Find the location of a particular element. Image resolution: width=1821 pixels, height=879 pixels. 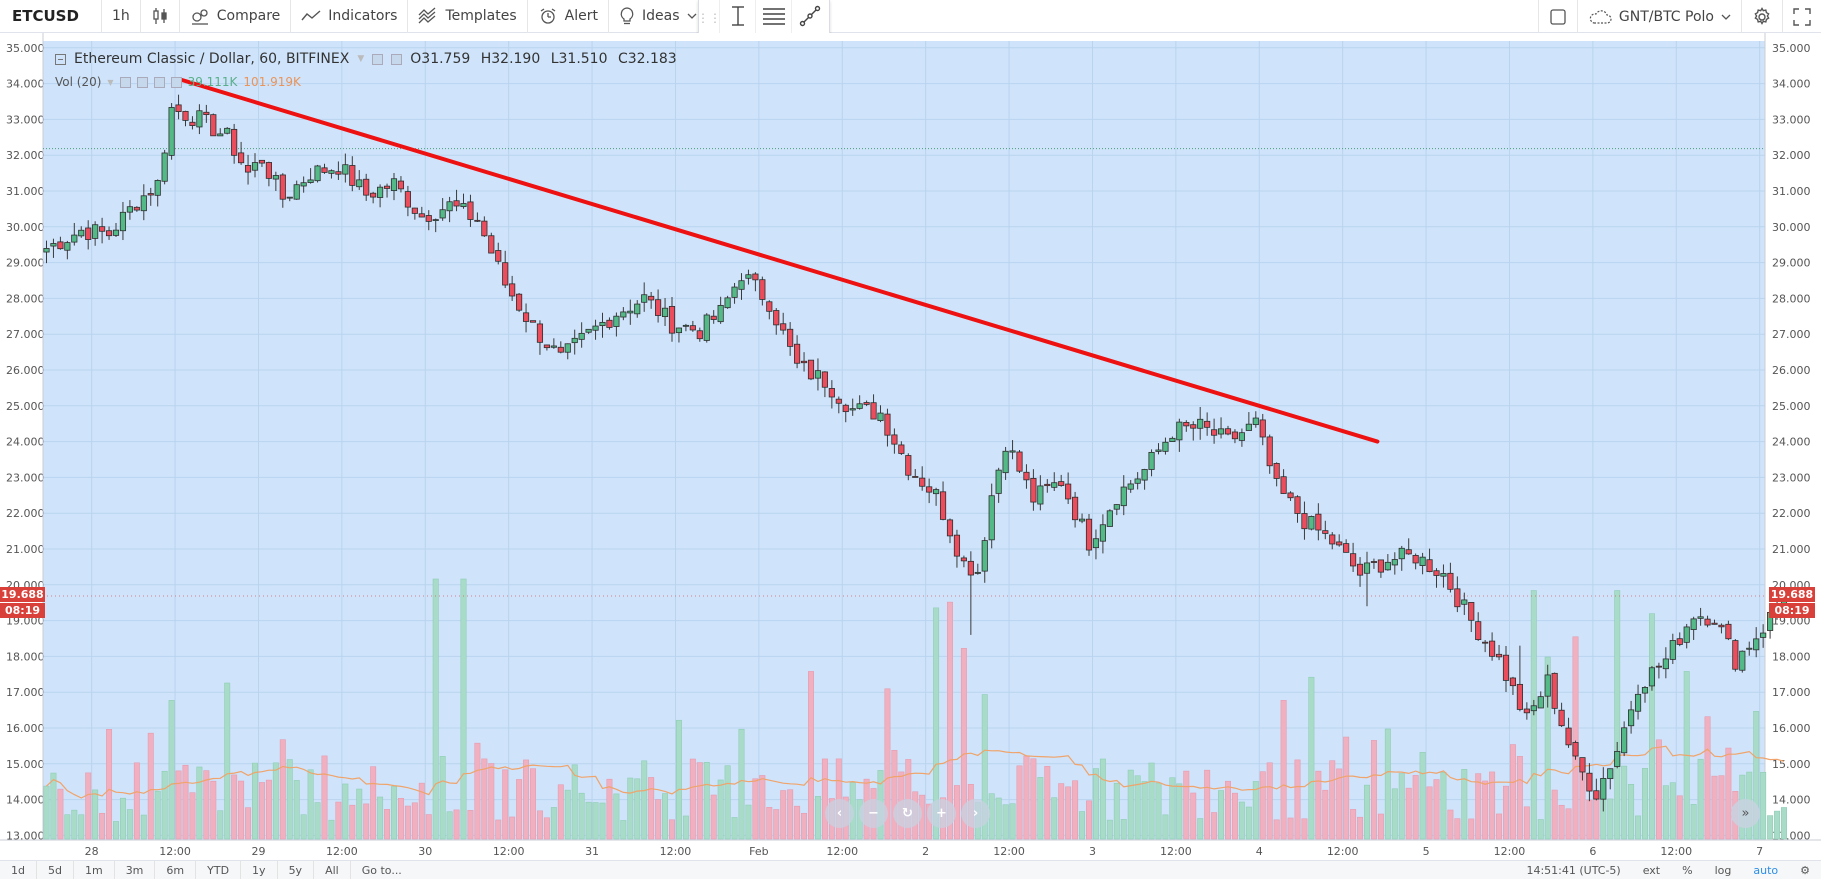

y-tick-label-right: 21.000 is located at coordinates (1791, 549).